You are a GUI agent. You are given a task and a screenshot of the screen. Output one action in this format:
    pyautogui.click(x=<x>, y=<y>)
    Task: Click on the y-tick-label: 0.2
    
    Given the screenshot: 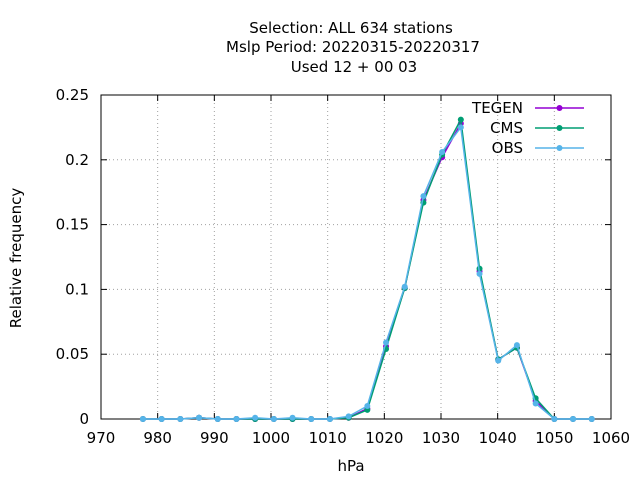 What is the action you would take?
    pyautogui.click(x=77, y=160)
    